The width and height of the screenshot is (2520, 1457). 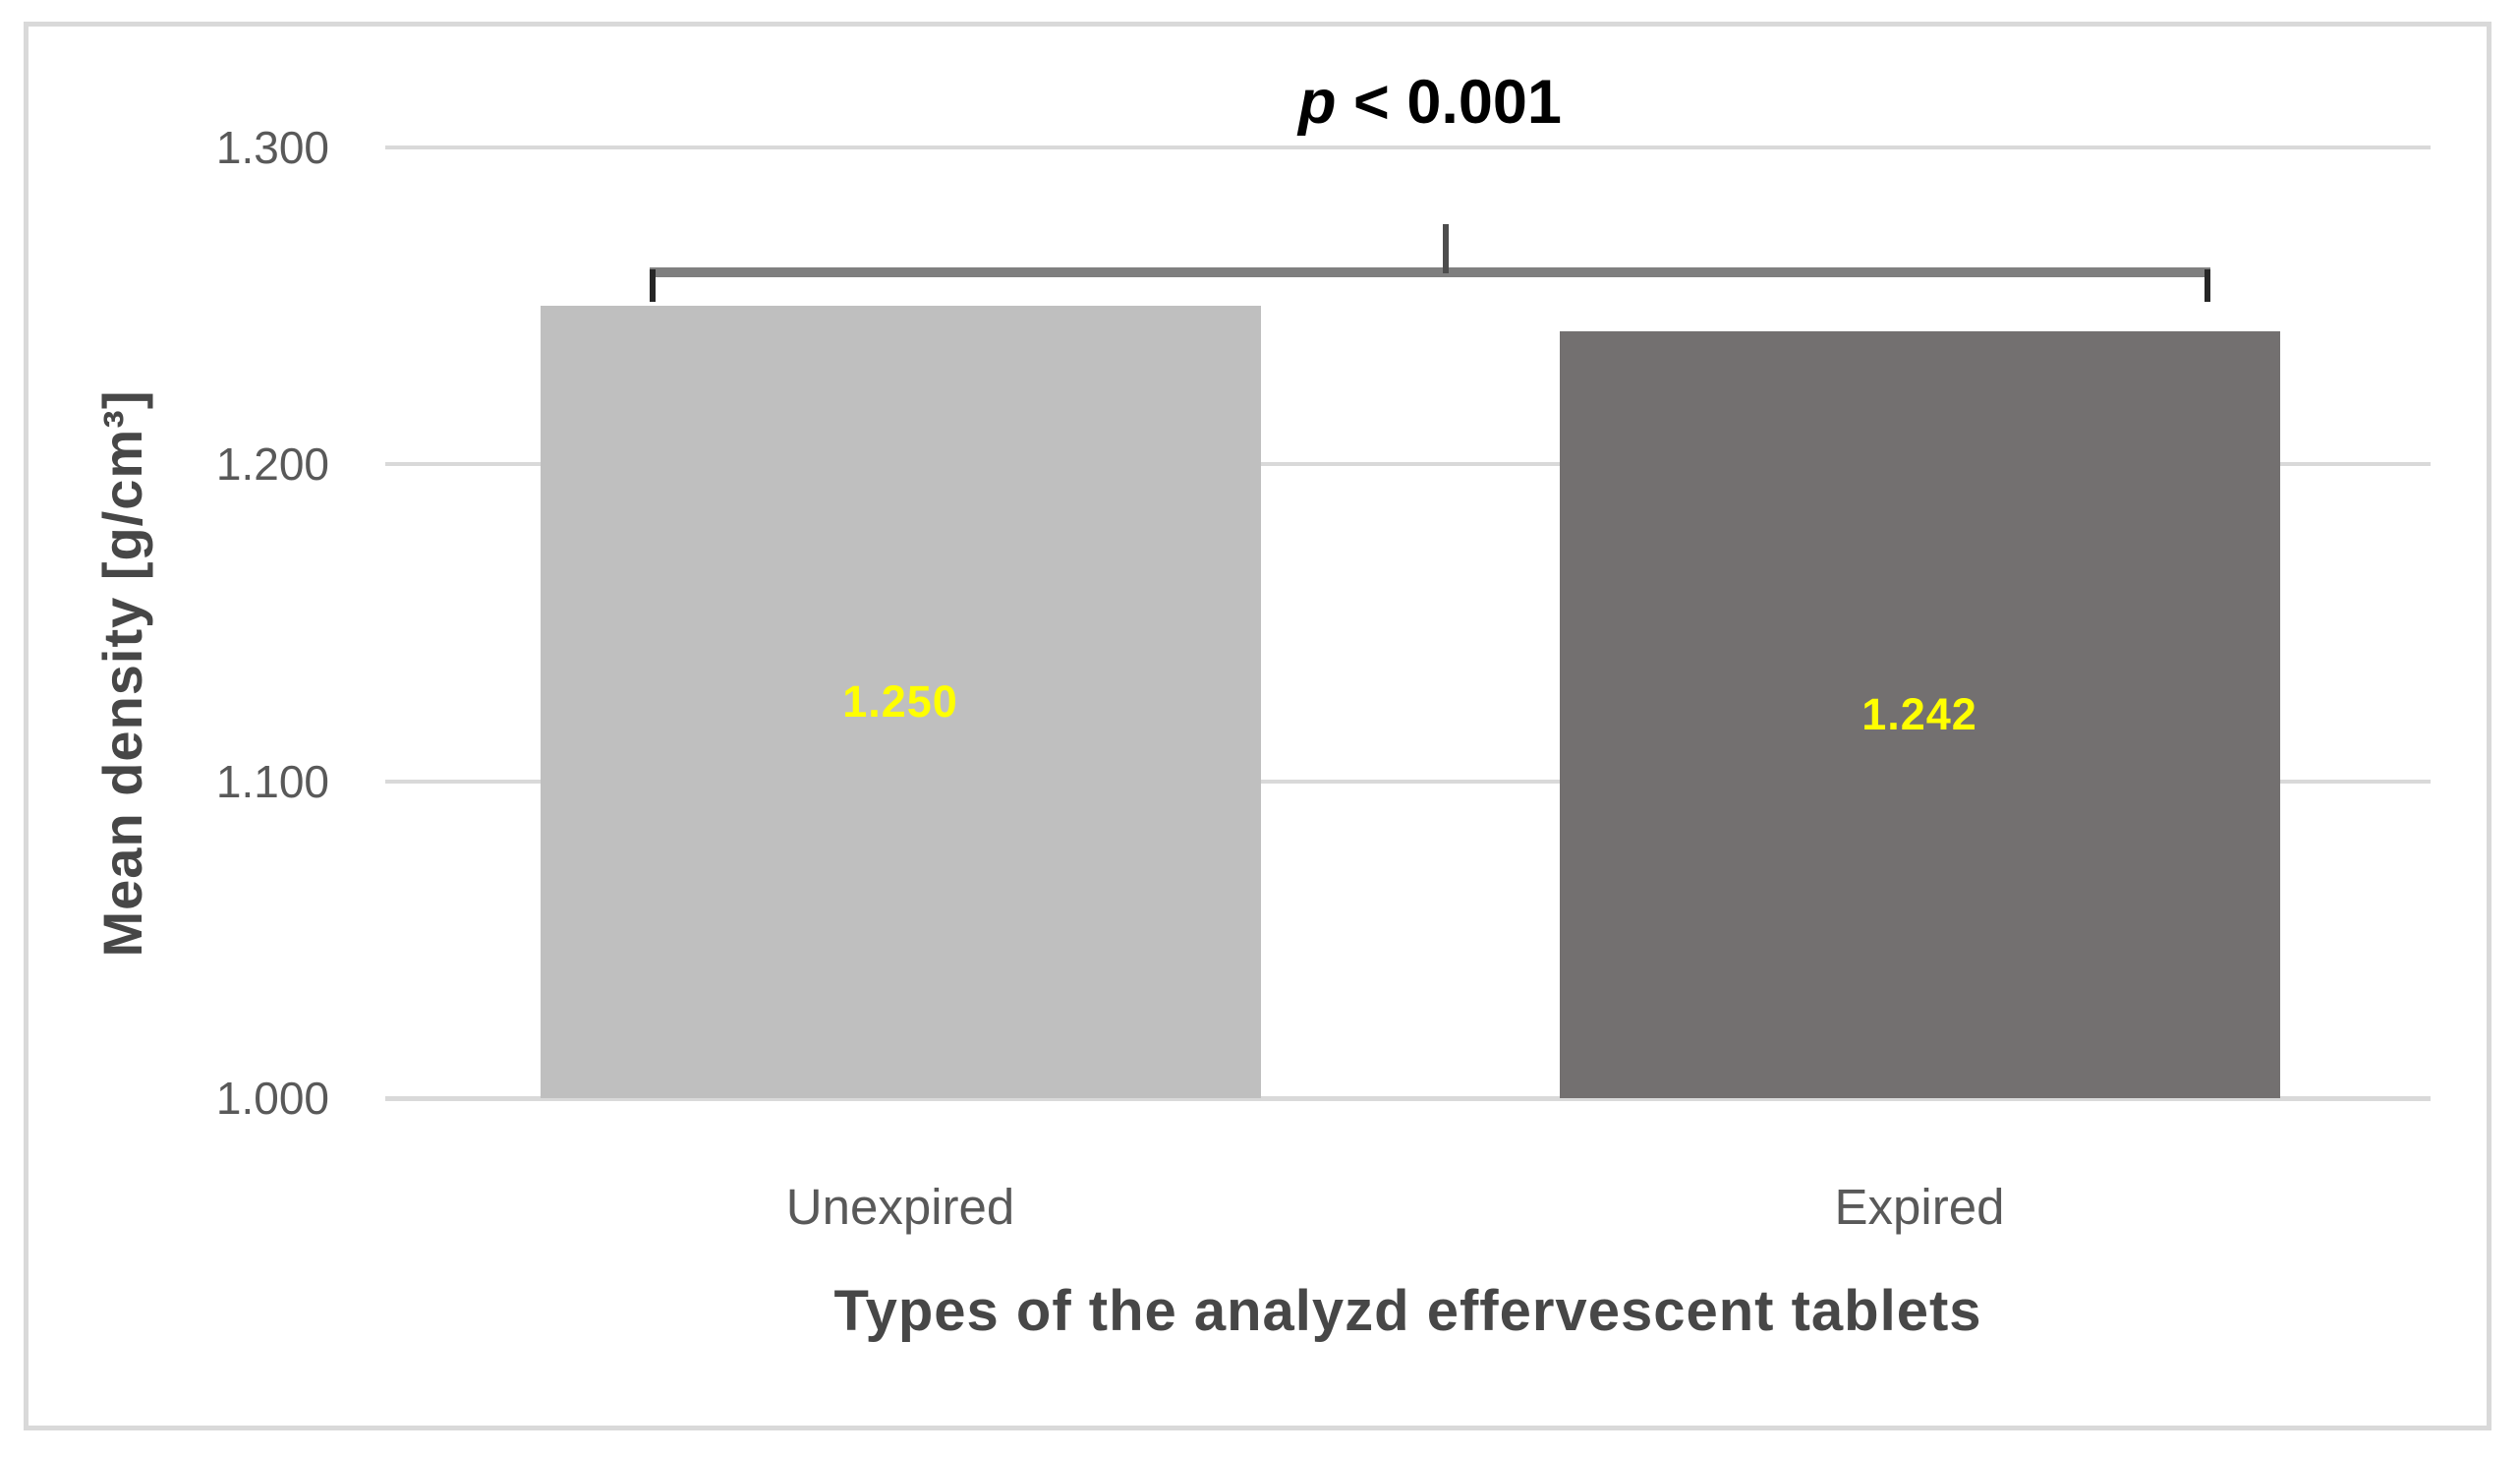 What do you see at coordinates (272, 1098) in the screenshot?
I see `ytick-label-1000: 1.000` at bounding box center [272, 1098].